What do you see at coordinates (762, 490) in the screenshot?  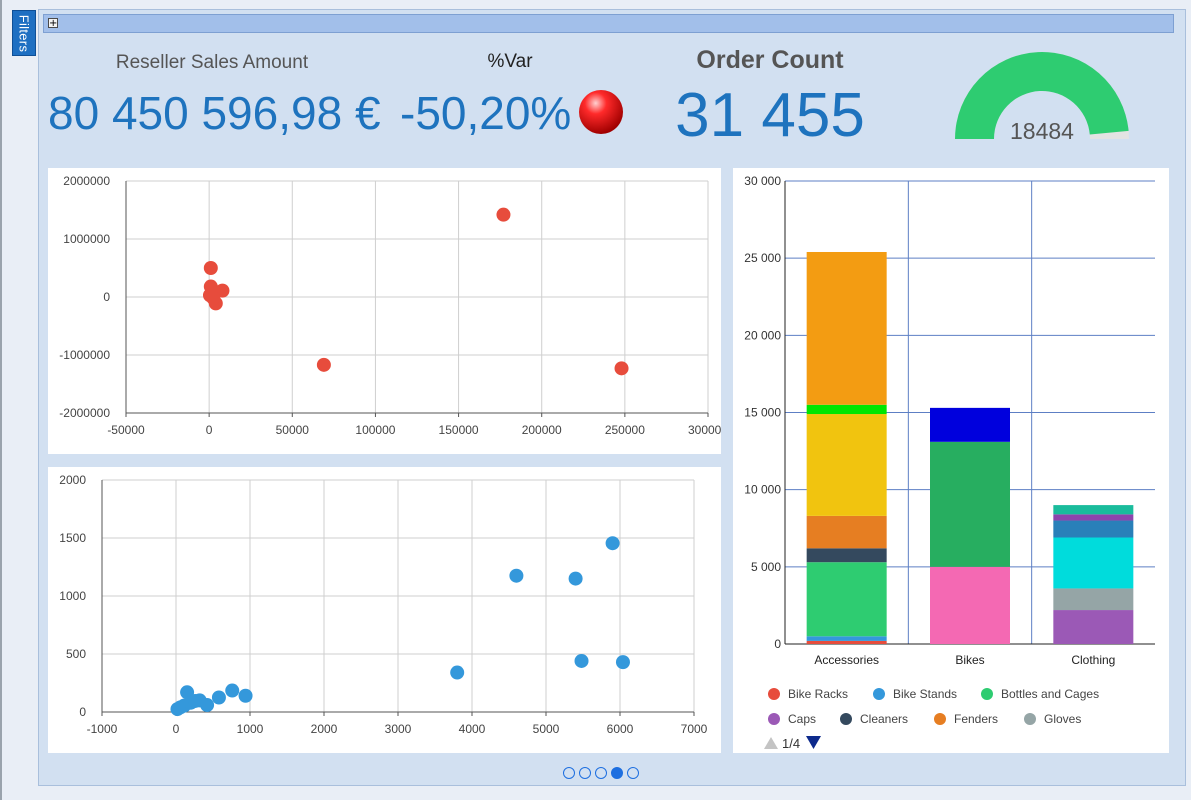 I see `bar-y-tick-label: 10 000` at bounding box center [762, 490].